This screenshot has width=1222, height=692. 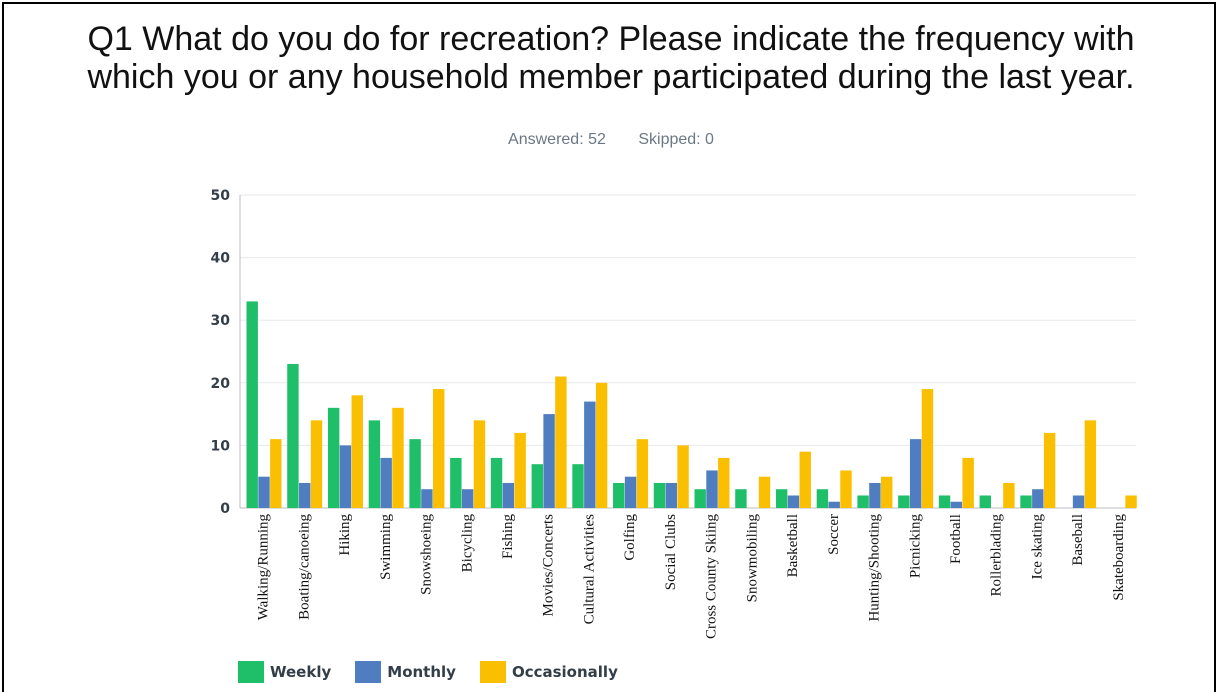 I want to click on y-tick-label-0: 0, so click(x=225, y=509).